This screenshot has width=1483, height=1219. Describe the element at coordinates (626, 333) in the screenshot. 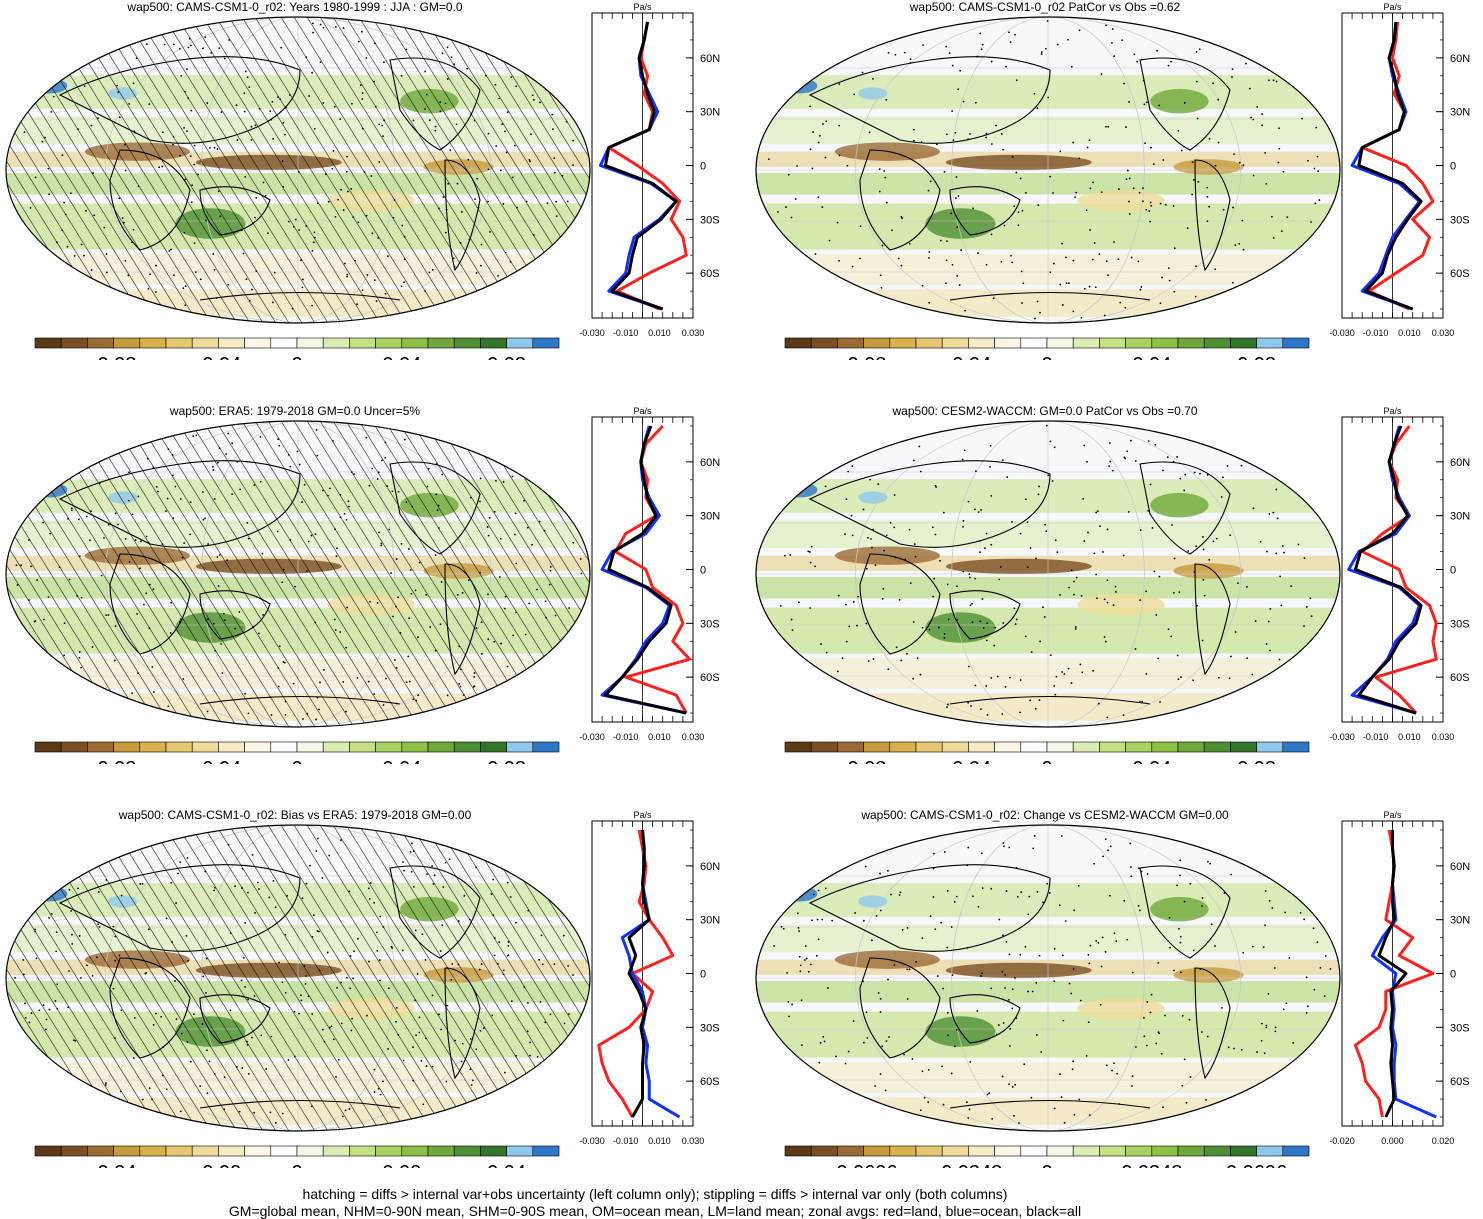

I see `x-tick-label: -0.010` at that location.